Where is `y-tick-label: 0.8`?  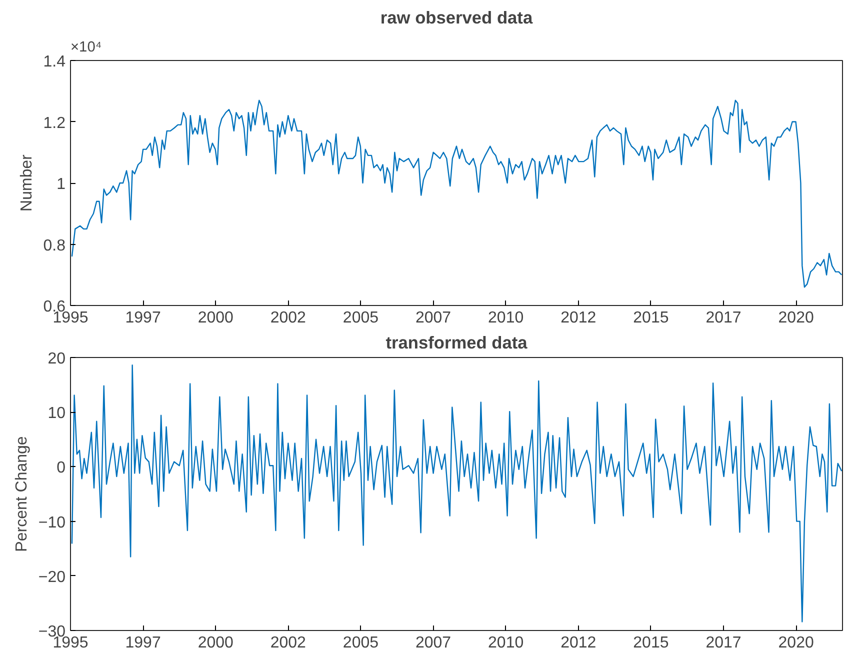 y-tick-label: 0.8 is located at coordinates (54, 245).